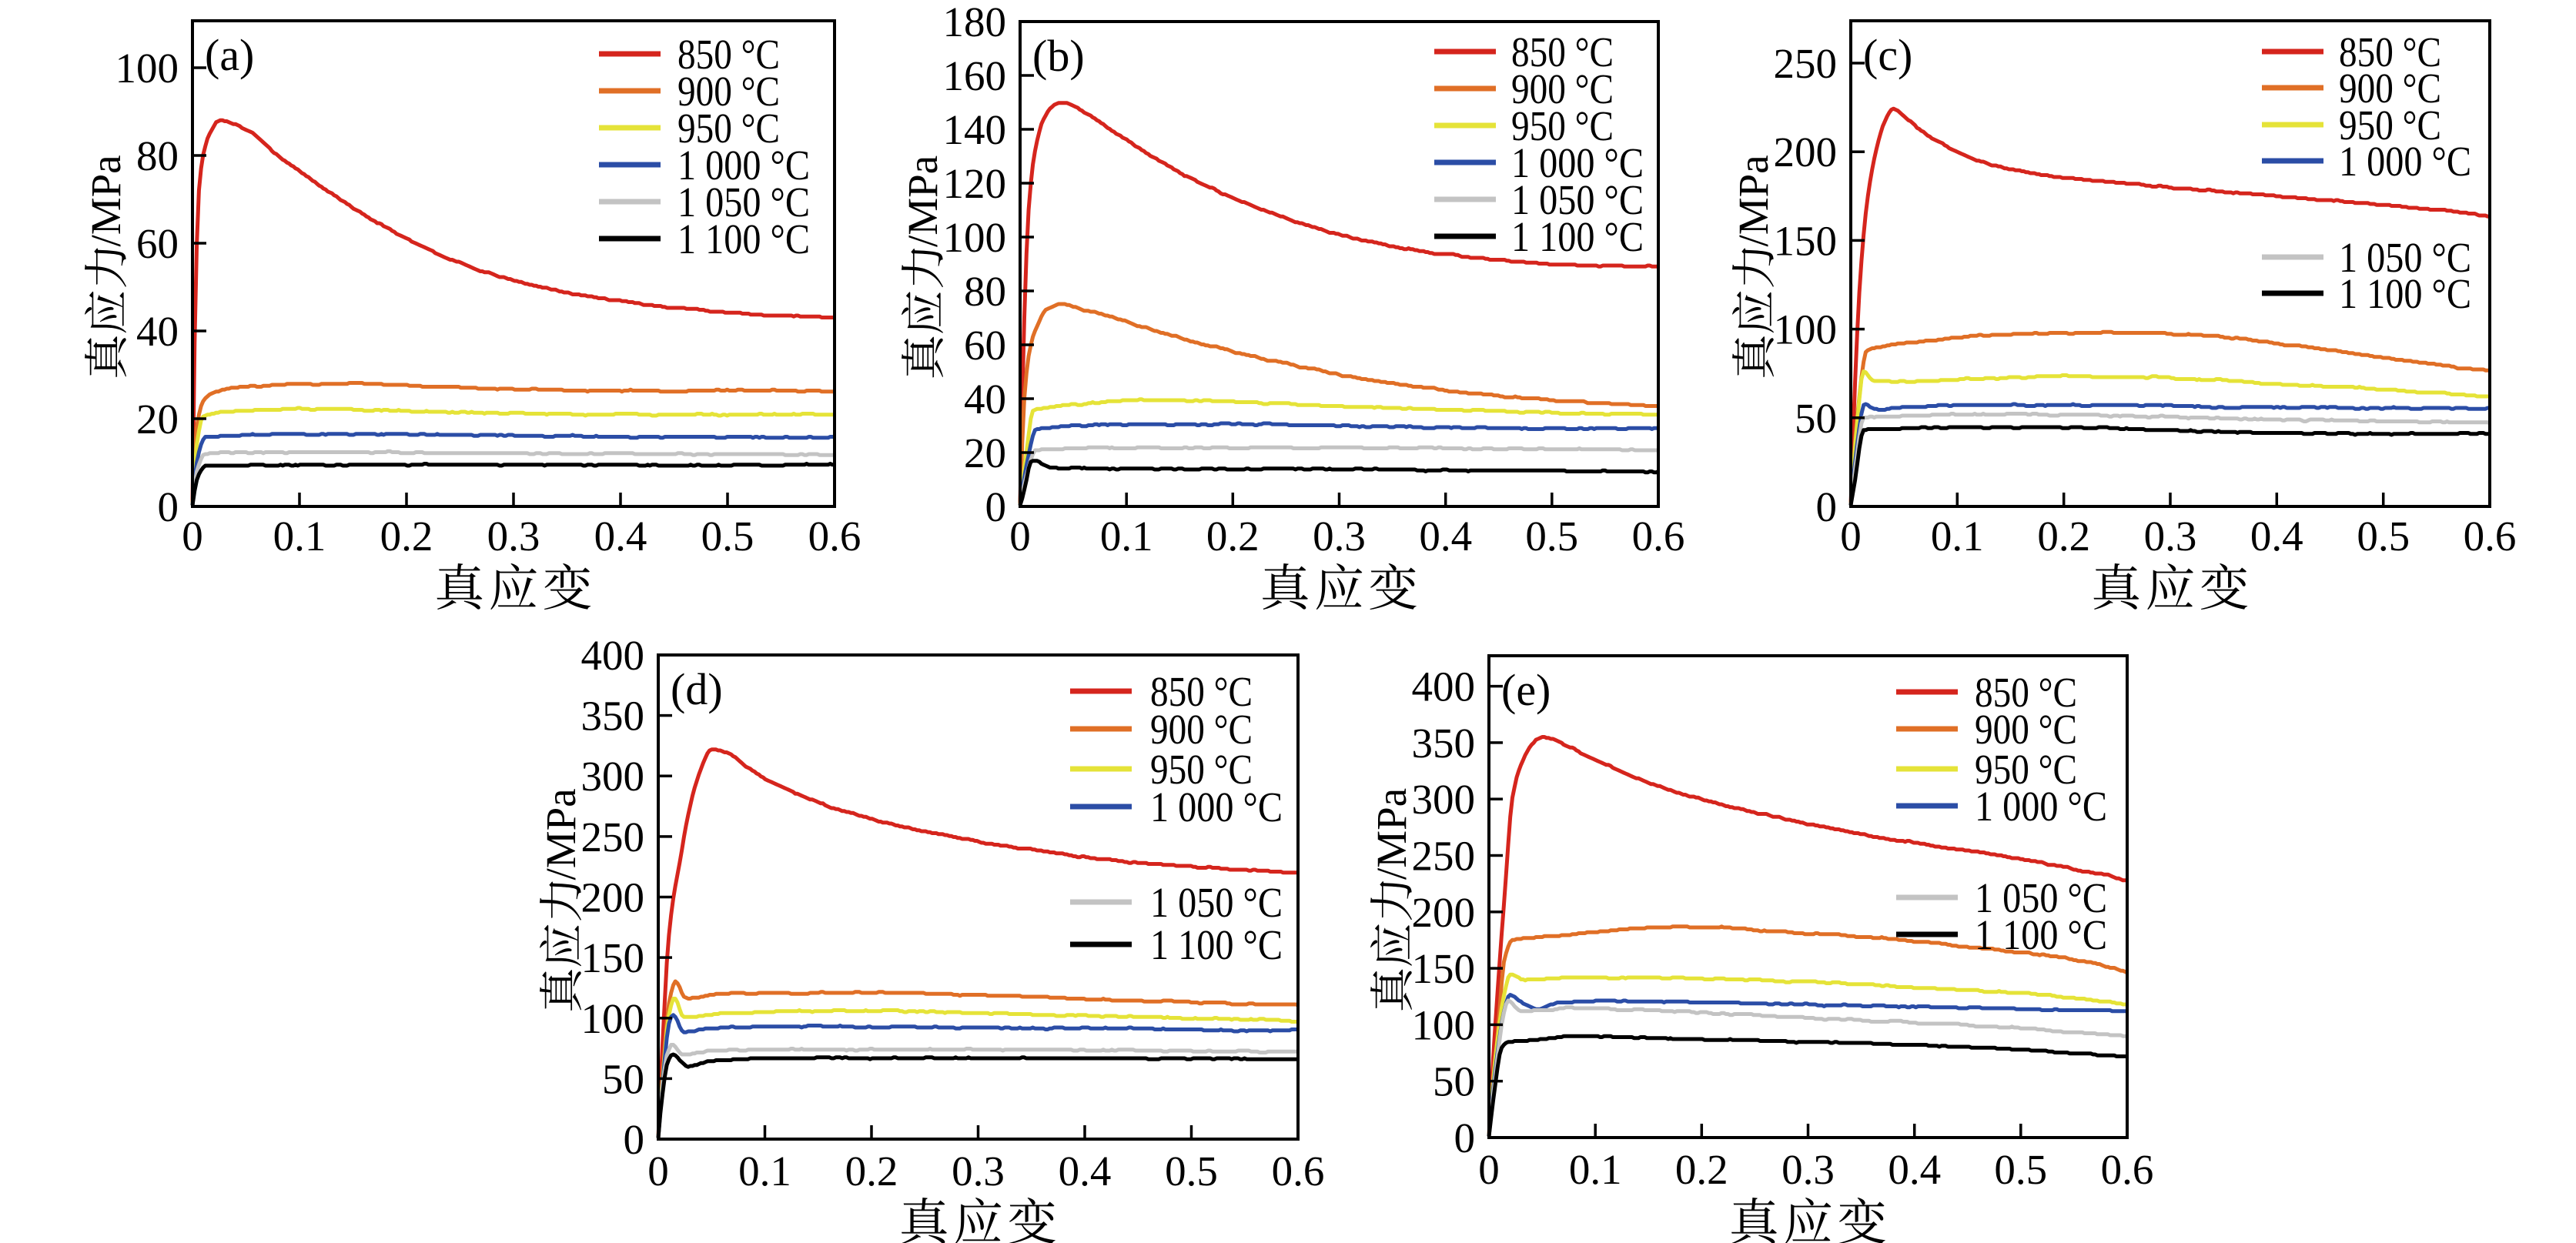 This screenshot has width=2576, height=1243. I want to click on svg-text: 120, so click(975, 183).